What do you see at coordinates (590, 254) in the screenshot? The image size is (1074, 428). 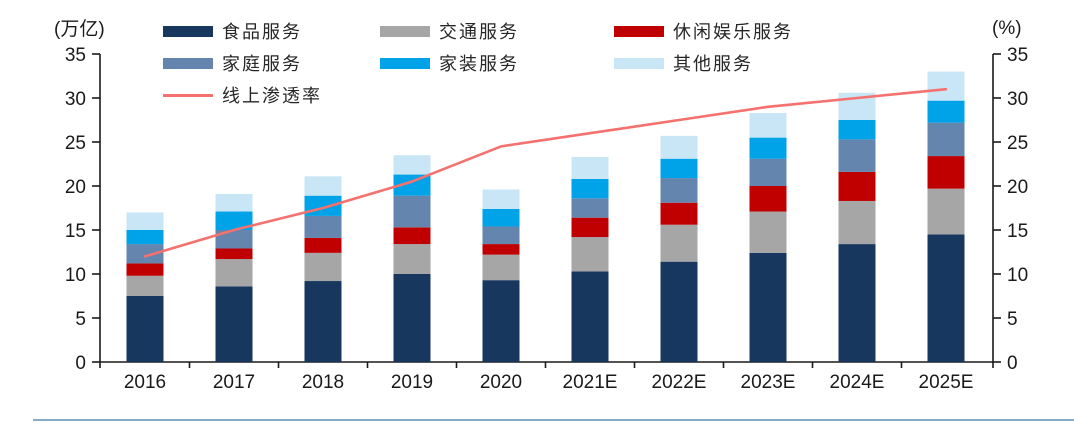 I see `bar-segment-2021E-交通服务` at bounding box center [590, 254].